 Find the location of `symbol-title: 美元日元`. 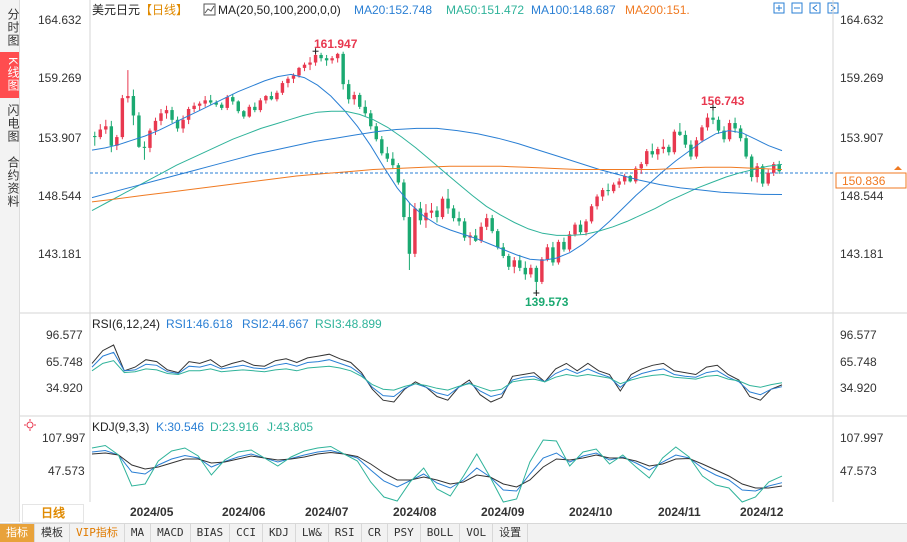

symbol-title: 美元日元 is located at coordinates (116, 10).